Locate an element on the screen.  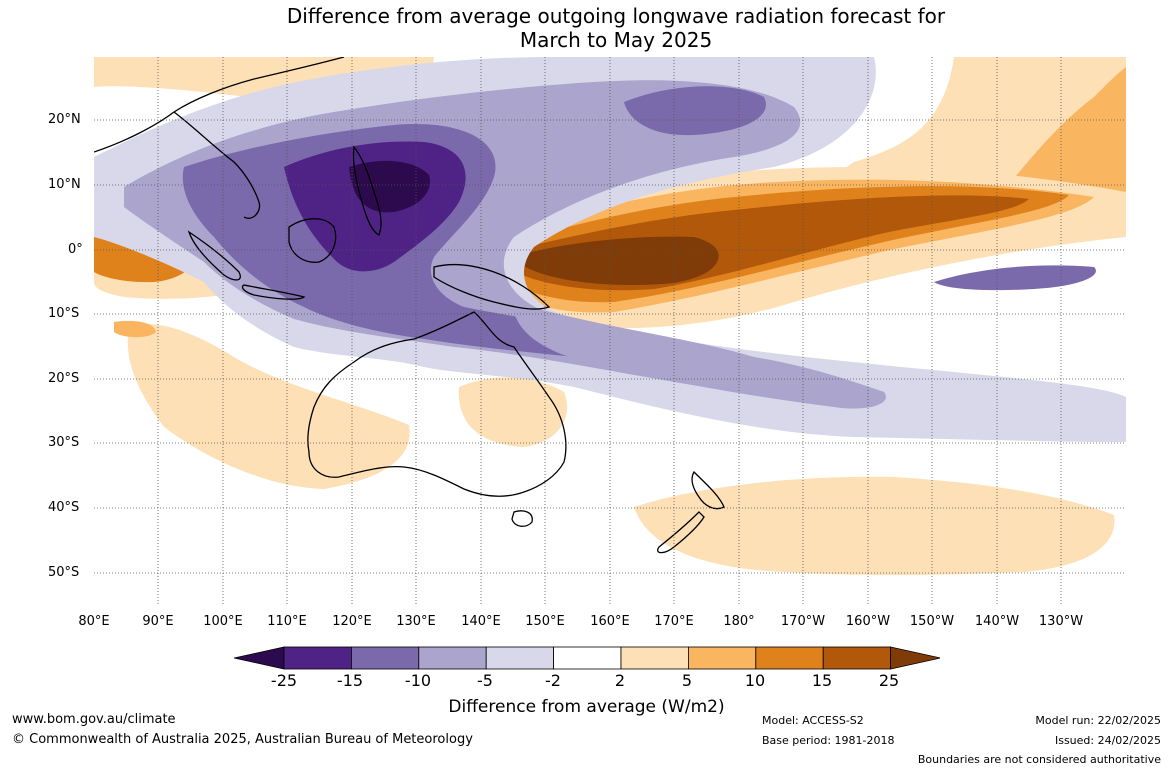
colorbar-tick-label: 10 is located at coordinates (755, 680).